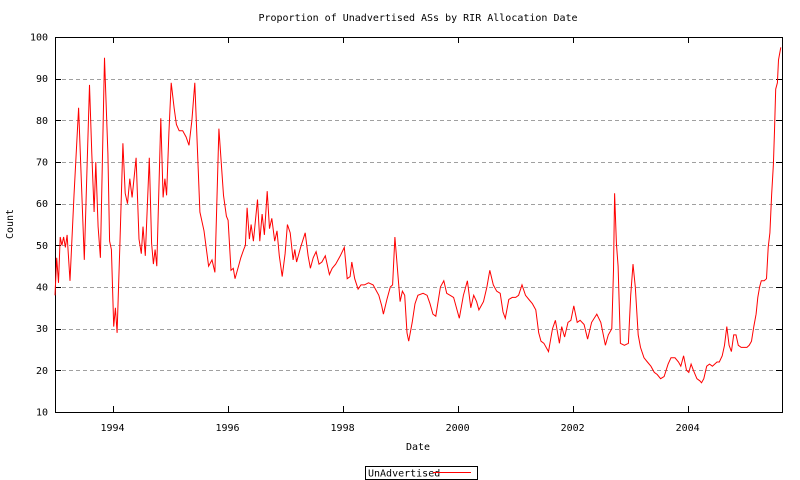 This screenshot has width=800, height=480. I want to click on y-tick-label: 100, so click(39, 38).